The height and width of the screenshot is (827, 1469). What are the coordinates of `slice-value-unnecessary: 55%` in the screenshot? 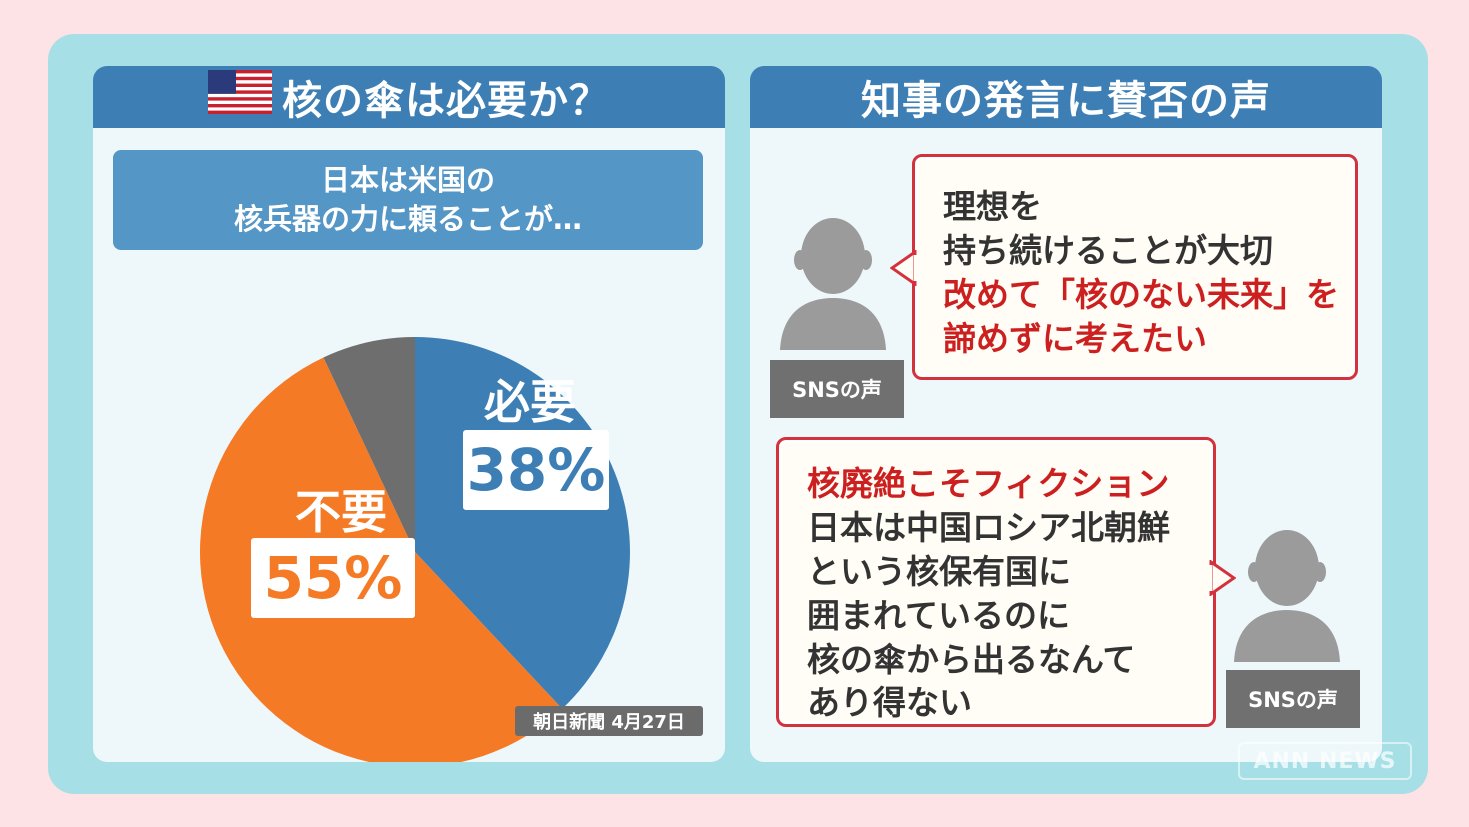 It's located at (333, 578).